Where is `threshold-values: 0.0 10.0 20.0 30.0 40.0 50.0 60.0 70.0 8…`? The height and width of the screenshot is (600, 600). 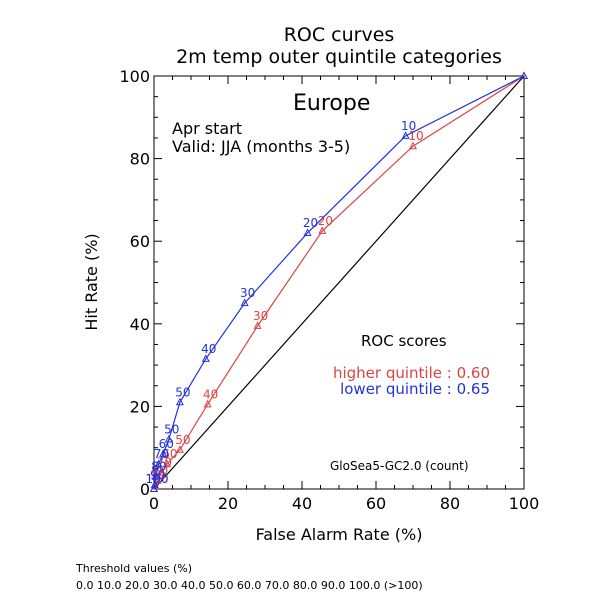 threshold-values: 0.0 10.0 20.0 30.0 40.0 50.0 60.0 70.0 8… is located at coordinates (249, 585).